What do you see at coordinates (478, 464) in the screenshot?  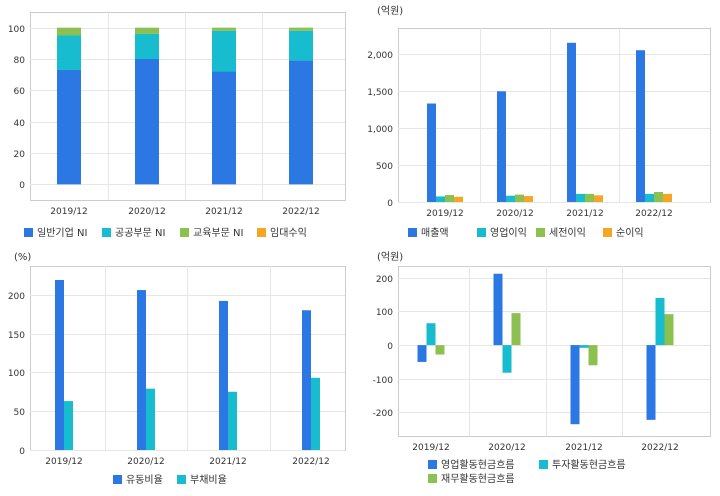 I see `legend-label: 영업활동현금흐름` at bounding box center [478, 464].